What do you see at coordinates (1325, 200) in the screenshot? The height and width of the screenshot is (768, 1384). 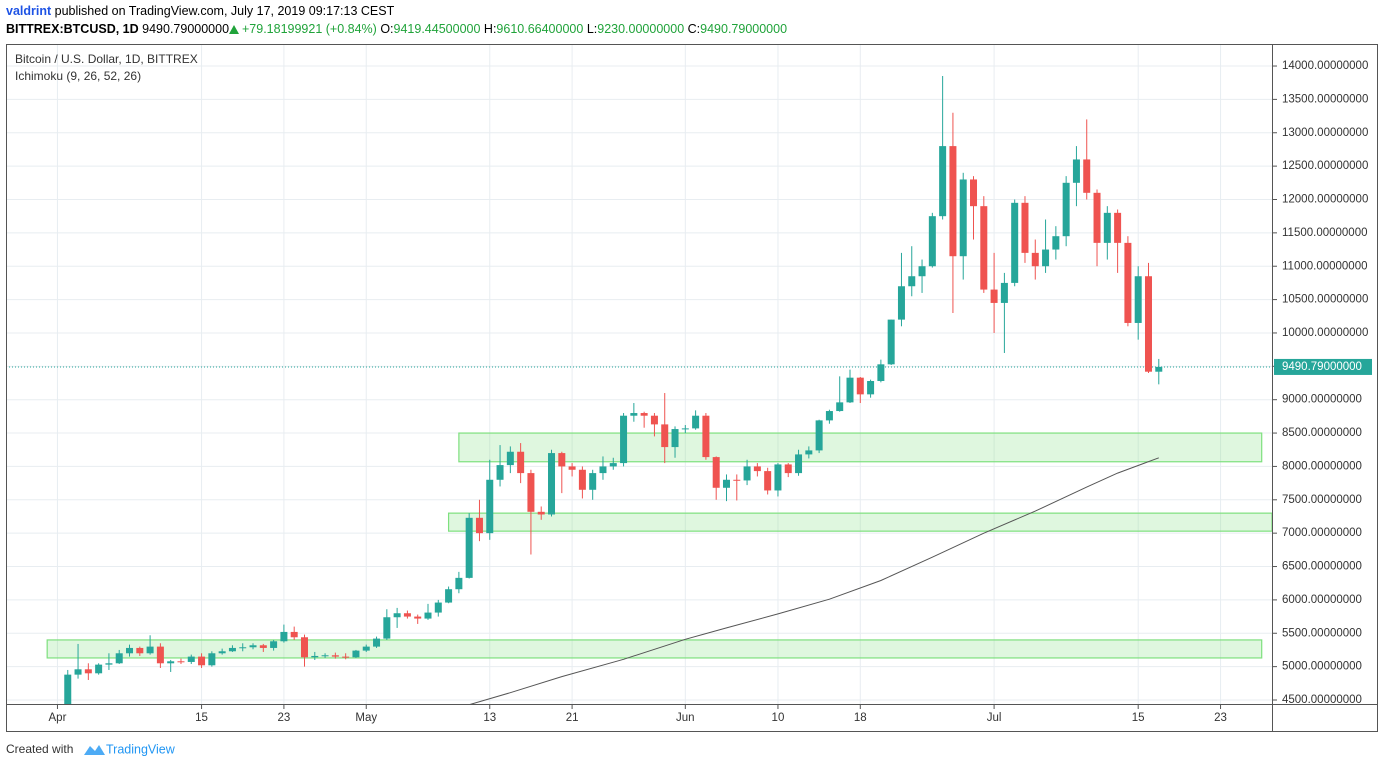 I see `y-tick-label: 12000.00000000` at bounding box center [1325, 200].